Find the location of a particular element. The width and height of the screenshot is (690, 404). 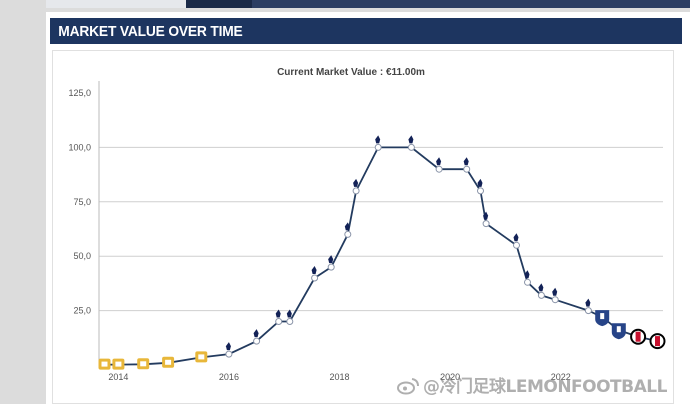

watermark: @冷门足球LEMONFOOTBALL is located at coordinates (531, 384).